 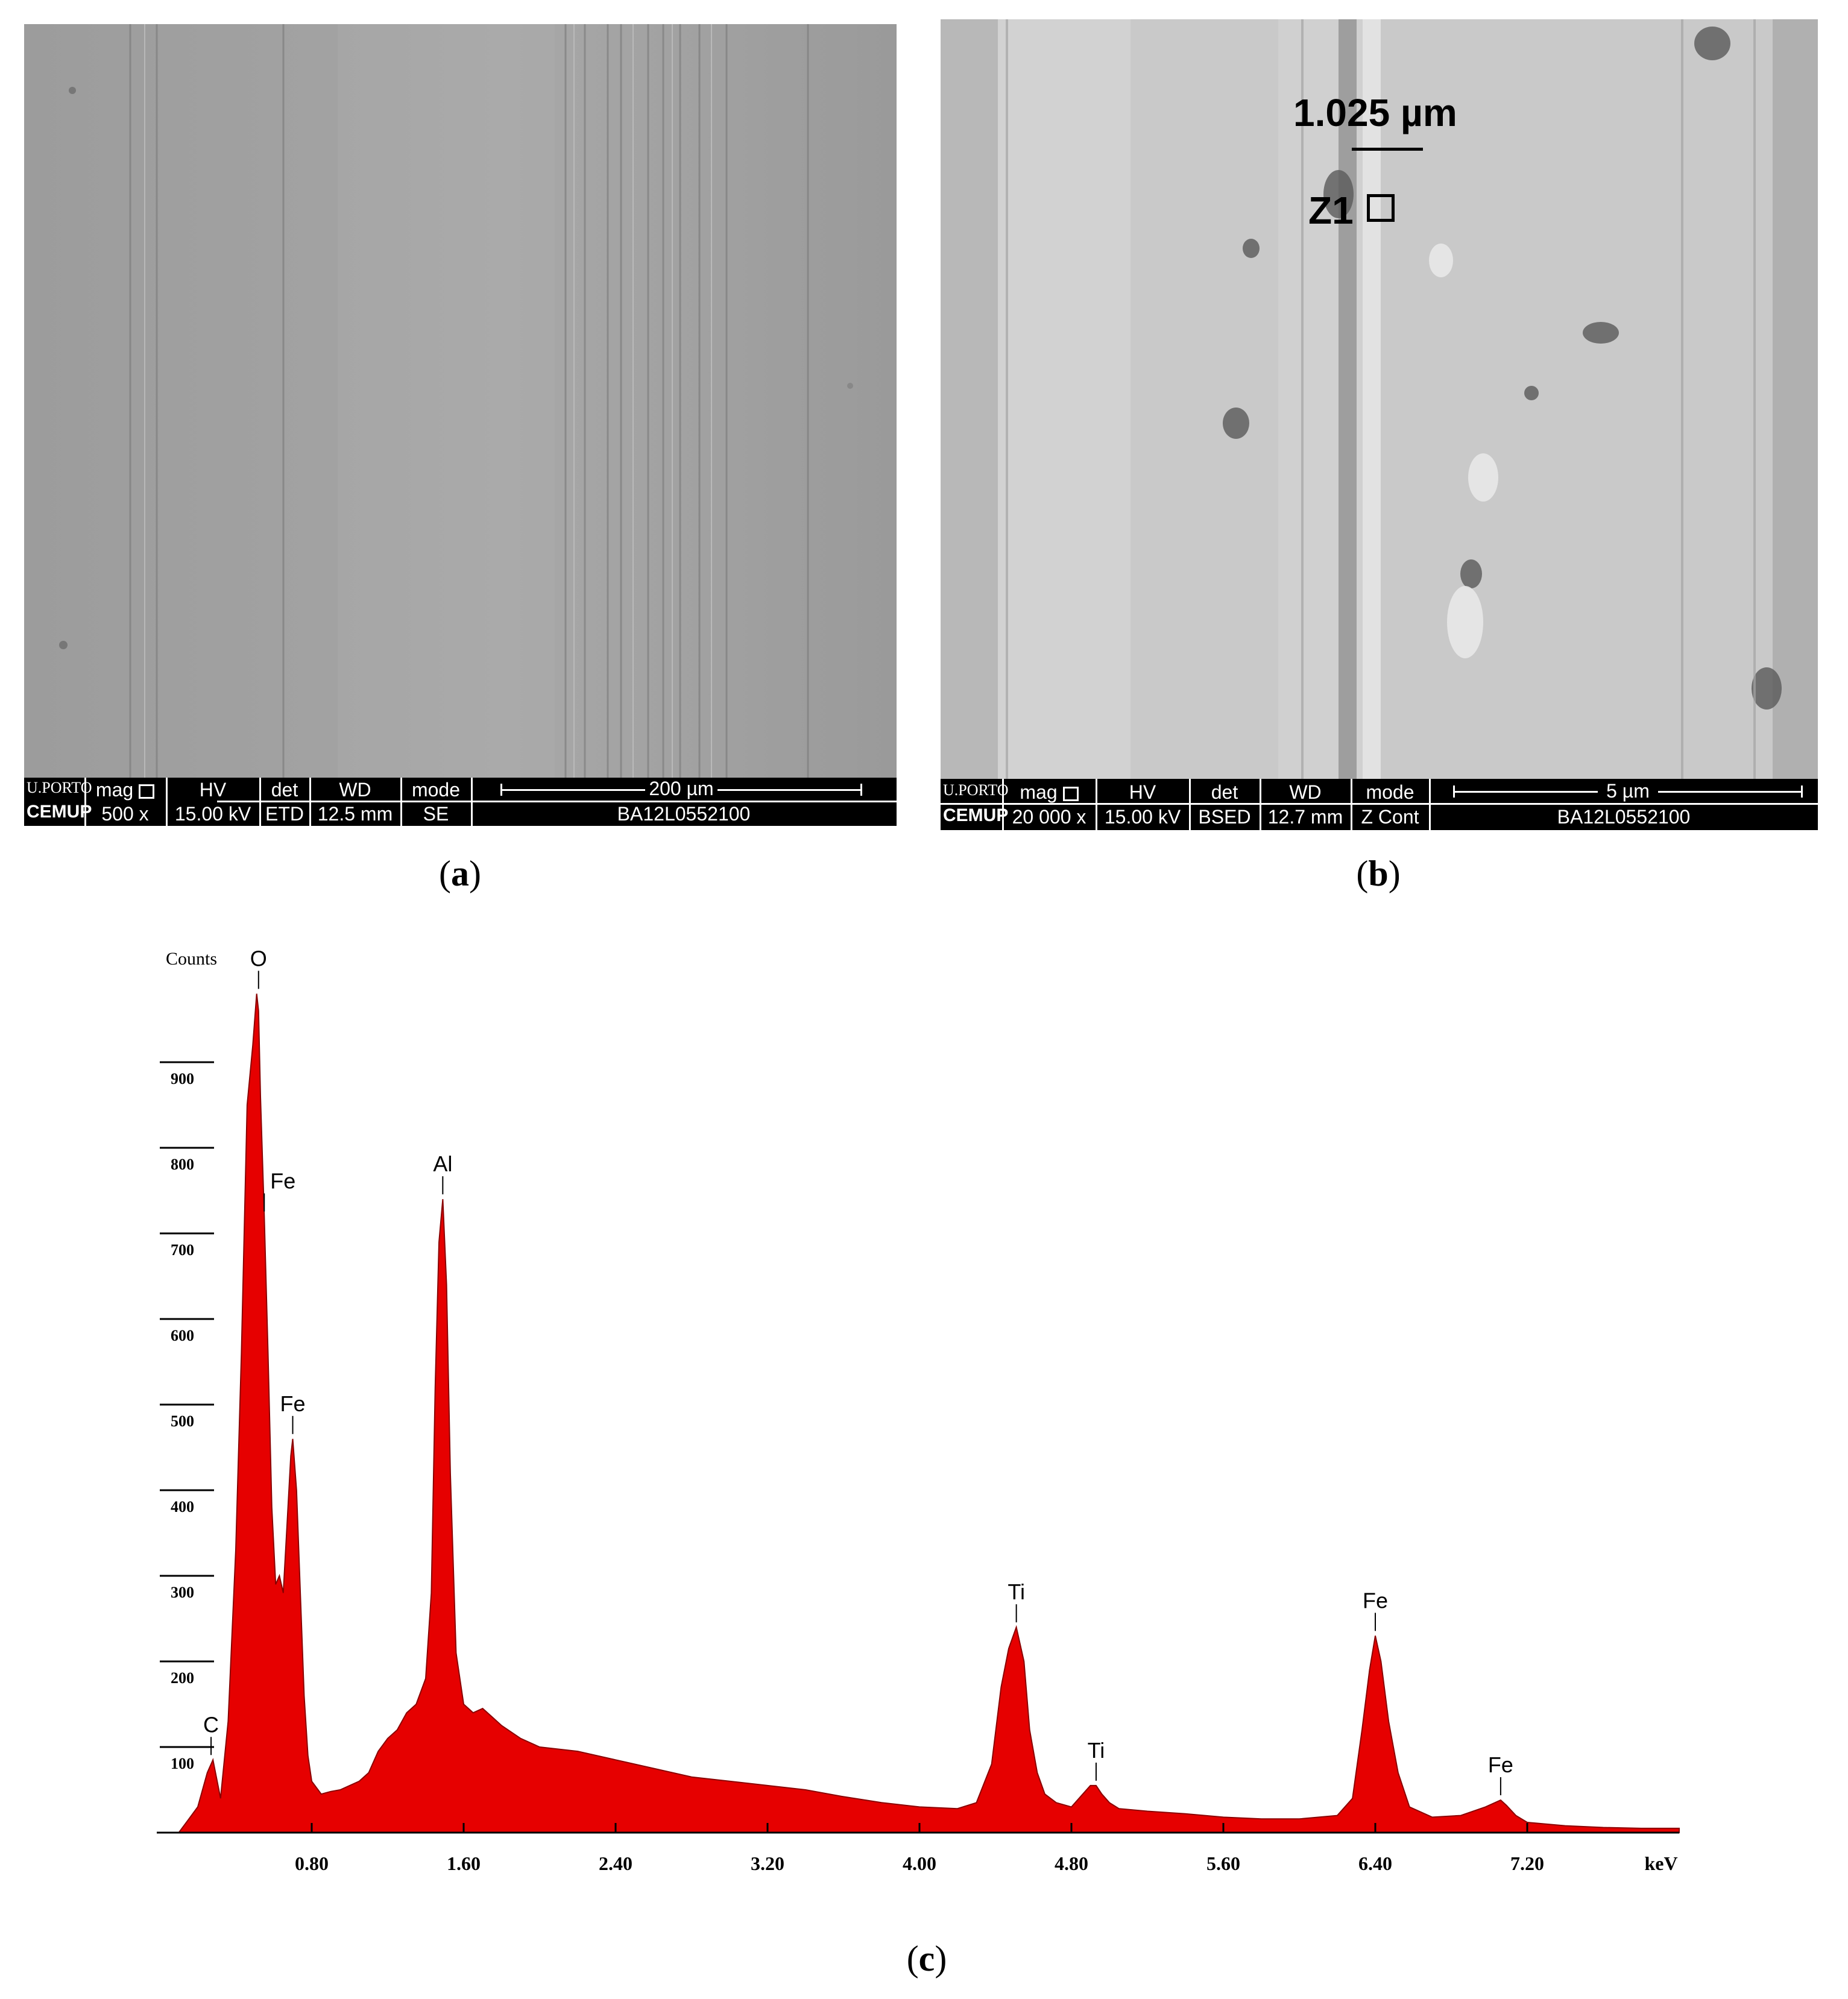 I want to click on x-tick-label-6: 5.60, so click(x=1223, y=1863).